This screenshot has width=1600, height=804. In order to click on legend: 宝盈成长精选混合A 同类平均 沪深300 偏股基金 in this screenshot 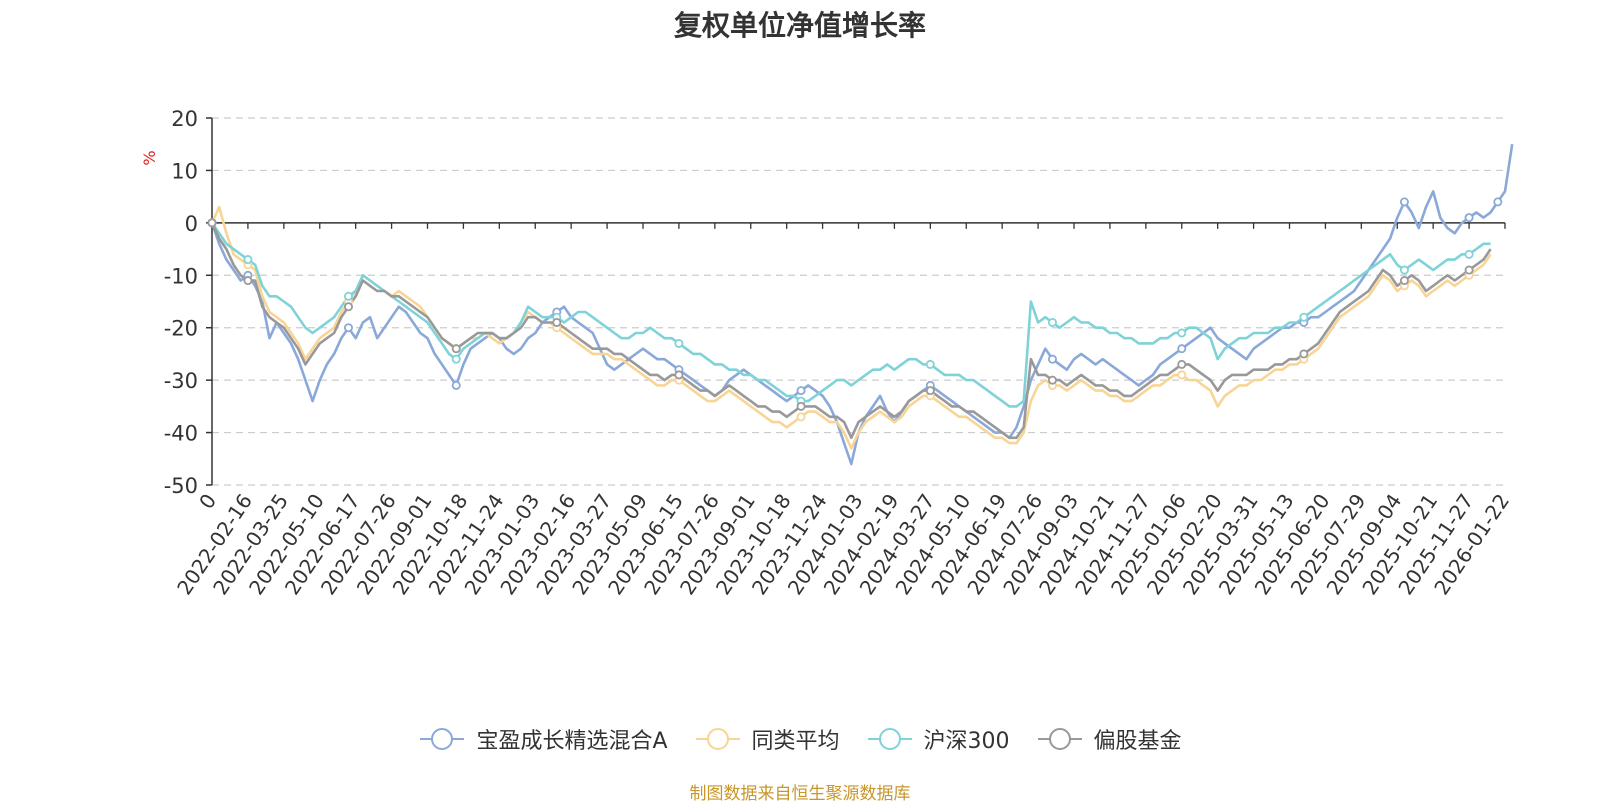, I will do `click(800, 739)`.